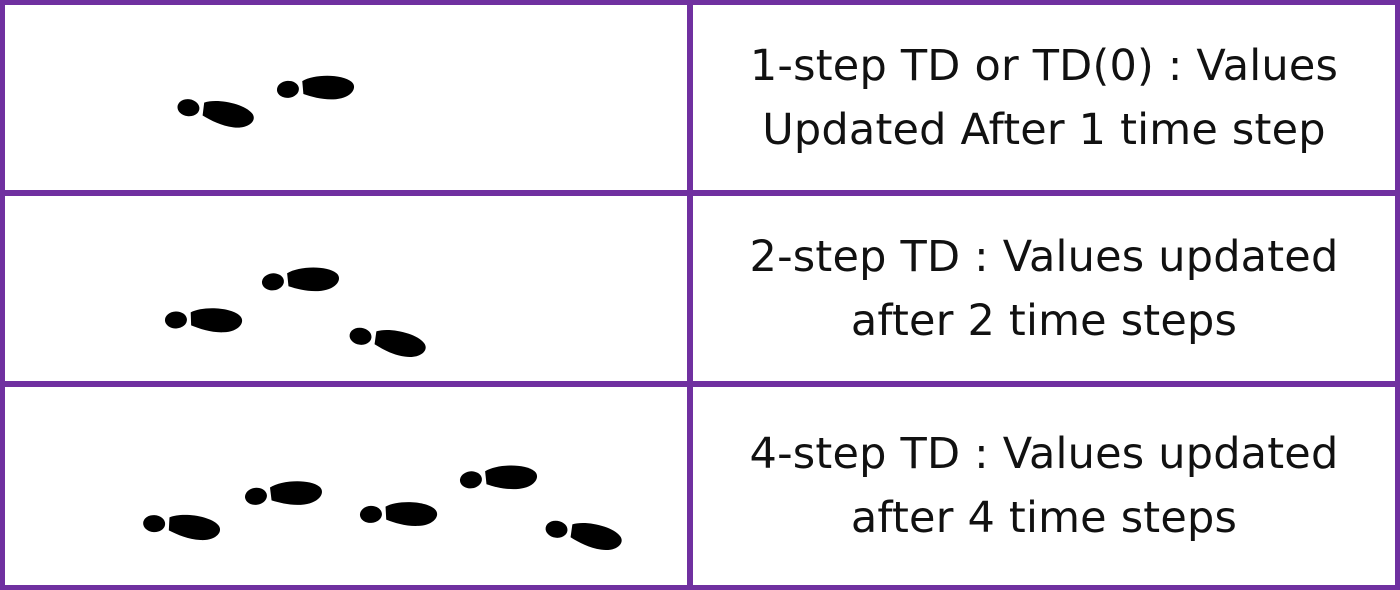  Describe the element at coordinates (1044, 256) in the screenshot. I see `description-line-1: 2-step TD : Values updated` at that location.